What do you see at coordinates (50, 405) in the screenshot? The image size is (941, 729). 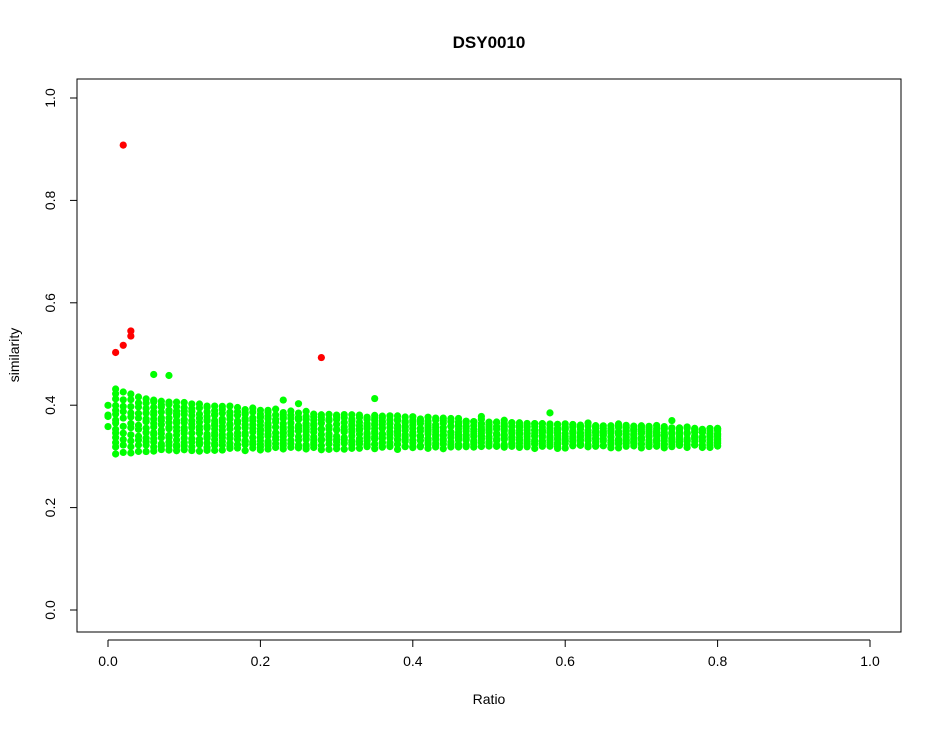 I see `y-tick-label: 0.4` at bounding box center [50, 405].